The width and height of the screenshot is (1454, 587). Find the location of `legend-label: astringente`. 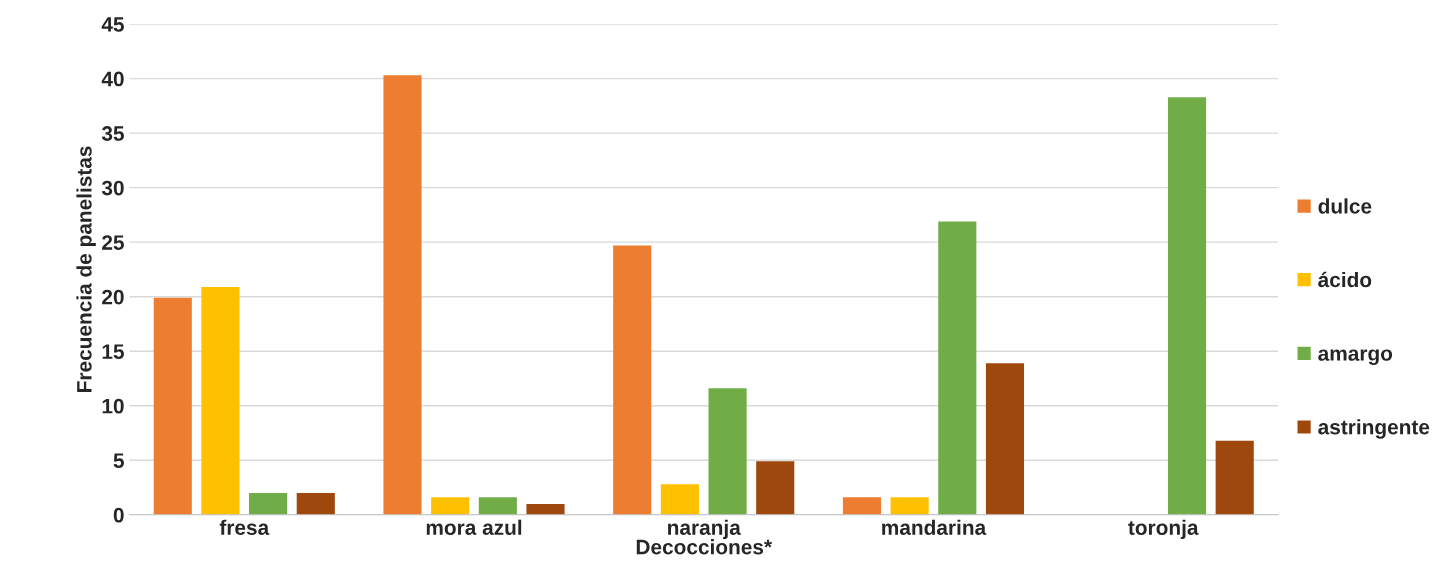

legend-label: astringente is located at coordinates (1374, 429).